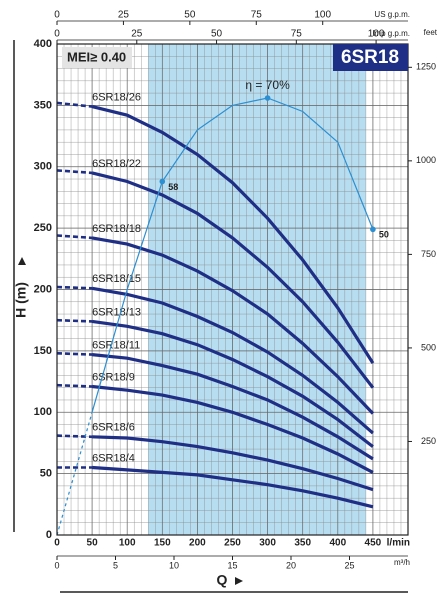 The image size is (439, 600). I want to click on y-tick-label: 350, so click(43, 105).